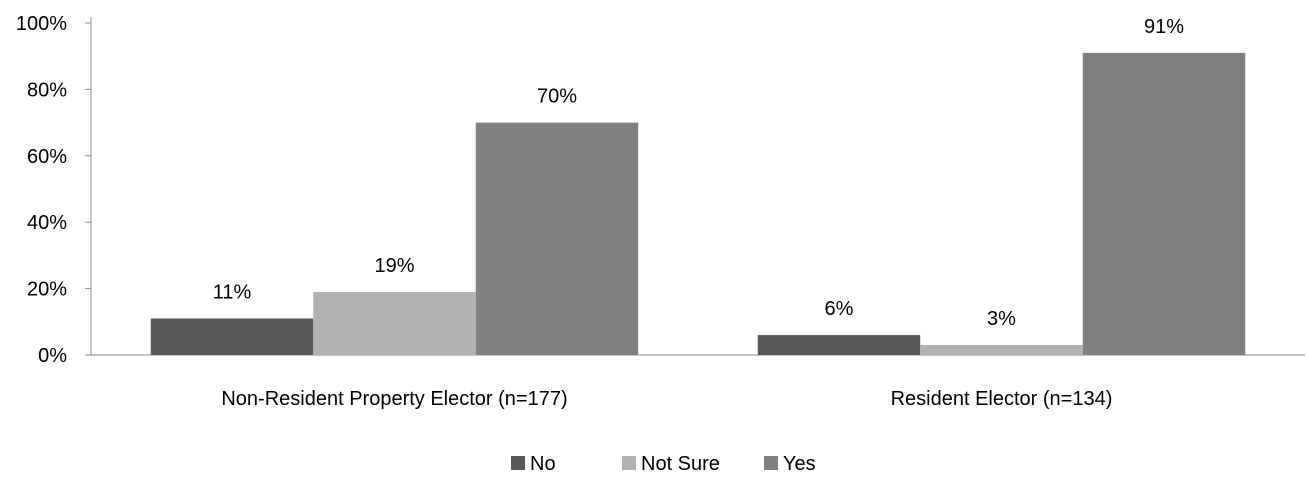 The width and height of the screenshot is (1309, 487). What do you see at coordinates (52, 356) in the screenshot?
I see `y-tick-label: 0%` at bounding box center [52, 356].